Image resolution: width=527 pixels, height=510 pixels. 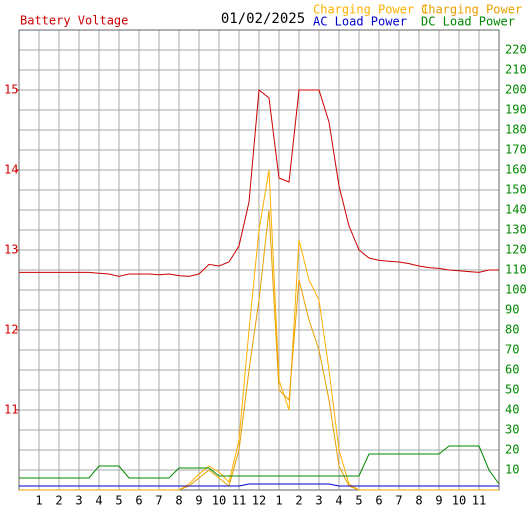 I want to click on legend-entry: Charging Power 1, so click(x=371, y=10).